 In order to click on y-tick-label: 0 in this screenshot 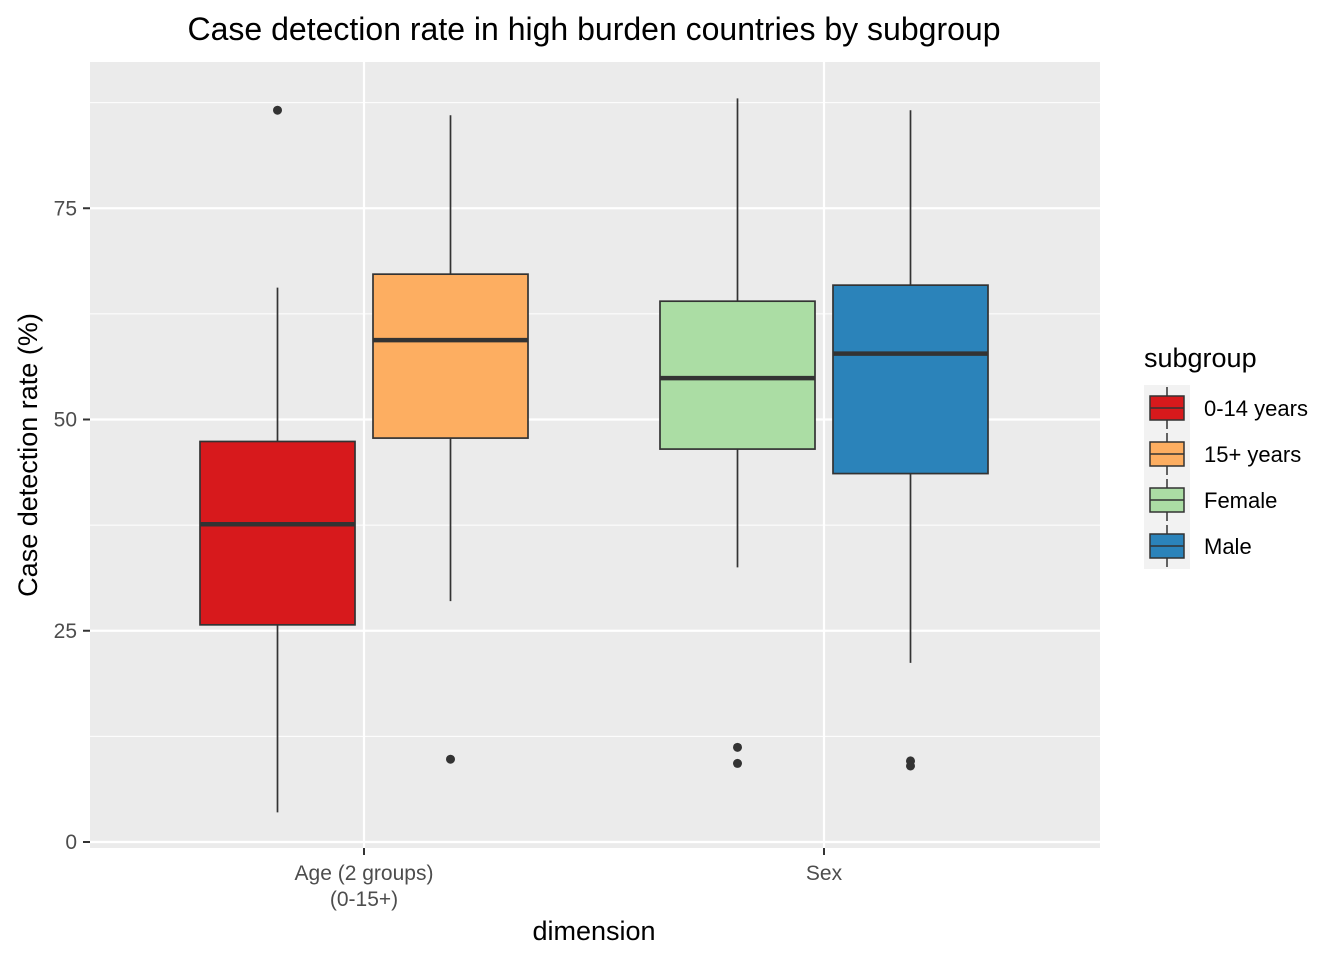, I will do `click(71, 842)`.